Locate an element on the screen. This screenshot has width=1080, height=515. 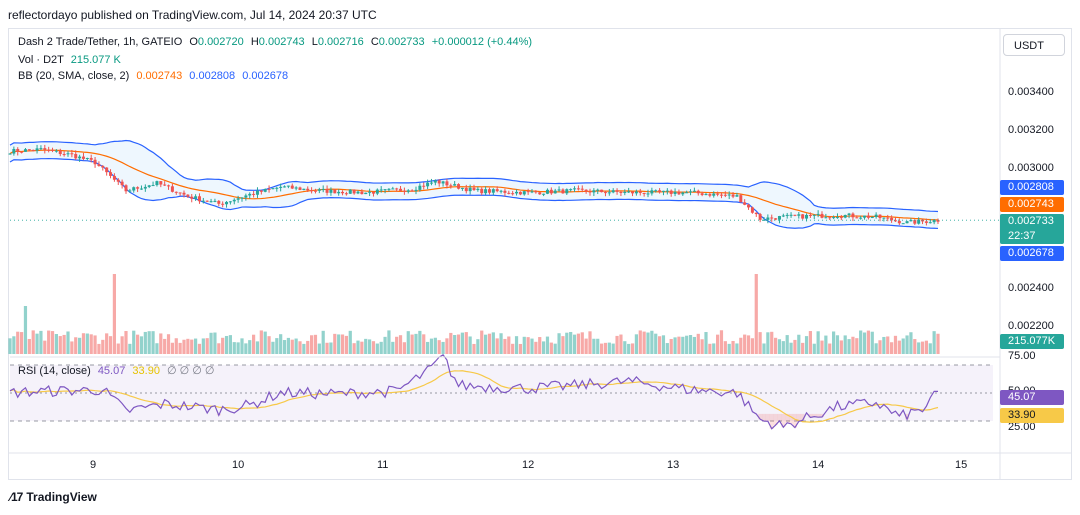
rsi-label: RSI (14, close) is located at coordinates (54, 371).